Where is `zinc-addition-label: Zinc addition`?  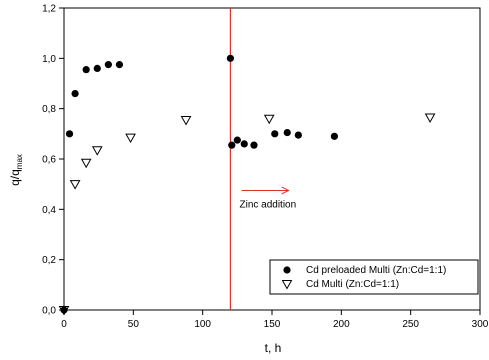
zinc-addition-label: Zinc addition is located at coordinates (267, 204).